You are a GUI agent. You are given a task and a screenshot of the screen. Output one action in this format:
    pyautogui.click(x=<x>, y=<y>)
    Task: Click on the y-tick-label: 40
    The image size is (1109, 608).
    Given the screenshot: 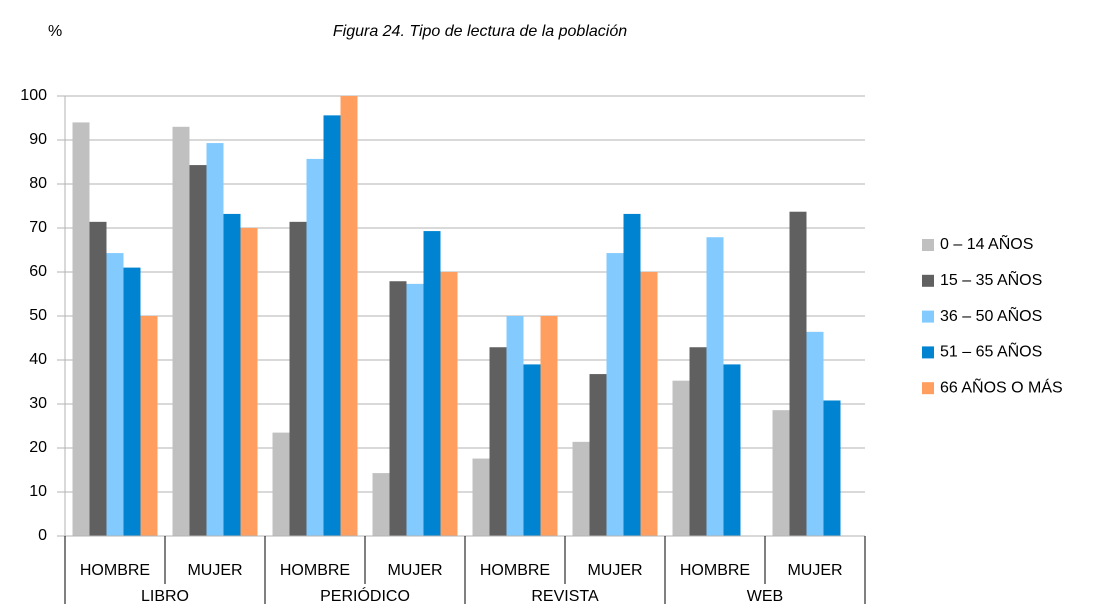 What is the action you would take?
    pyautogui.click(x=38, y=359)
    